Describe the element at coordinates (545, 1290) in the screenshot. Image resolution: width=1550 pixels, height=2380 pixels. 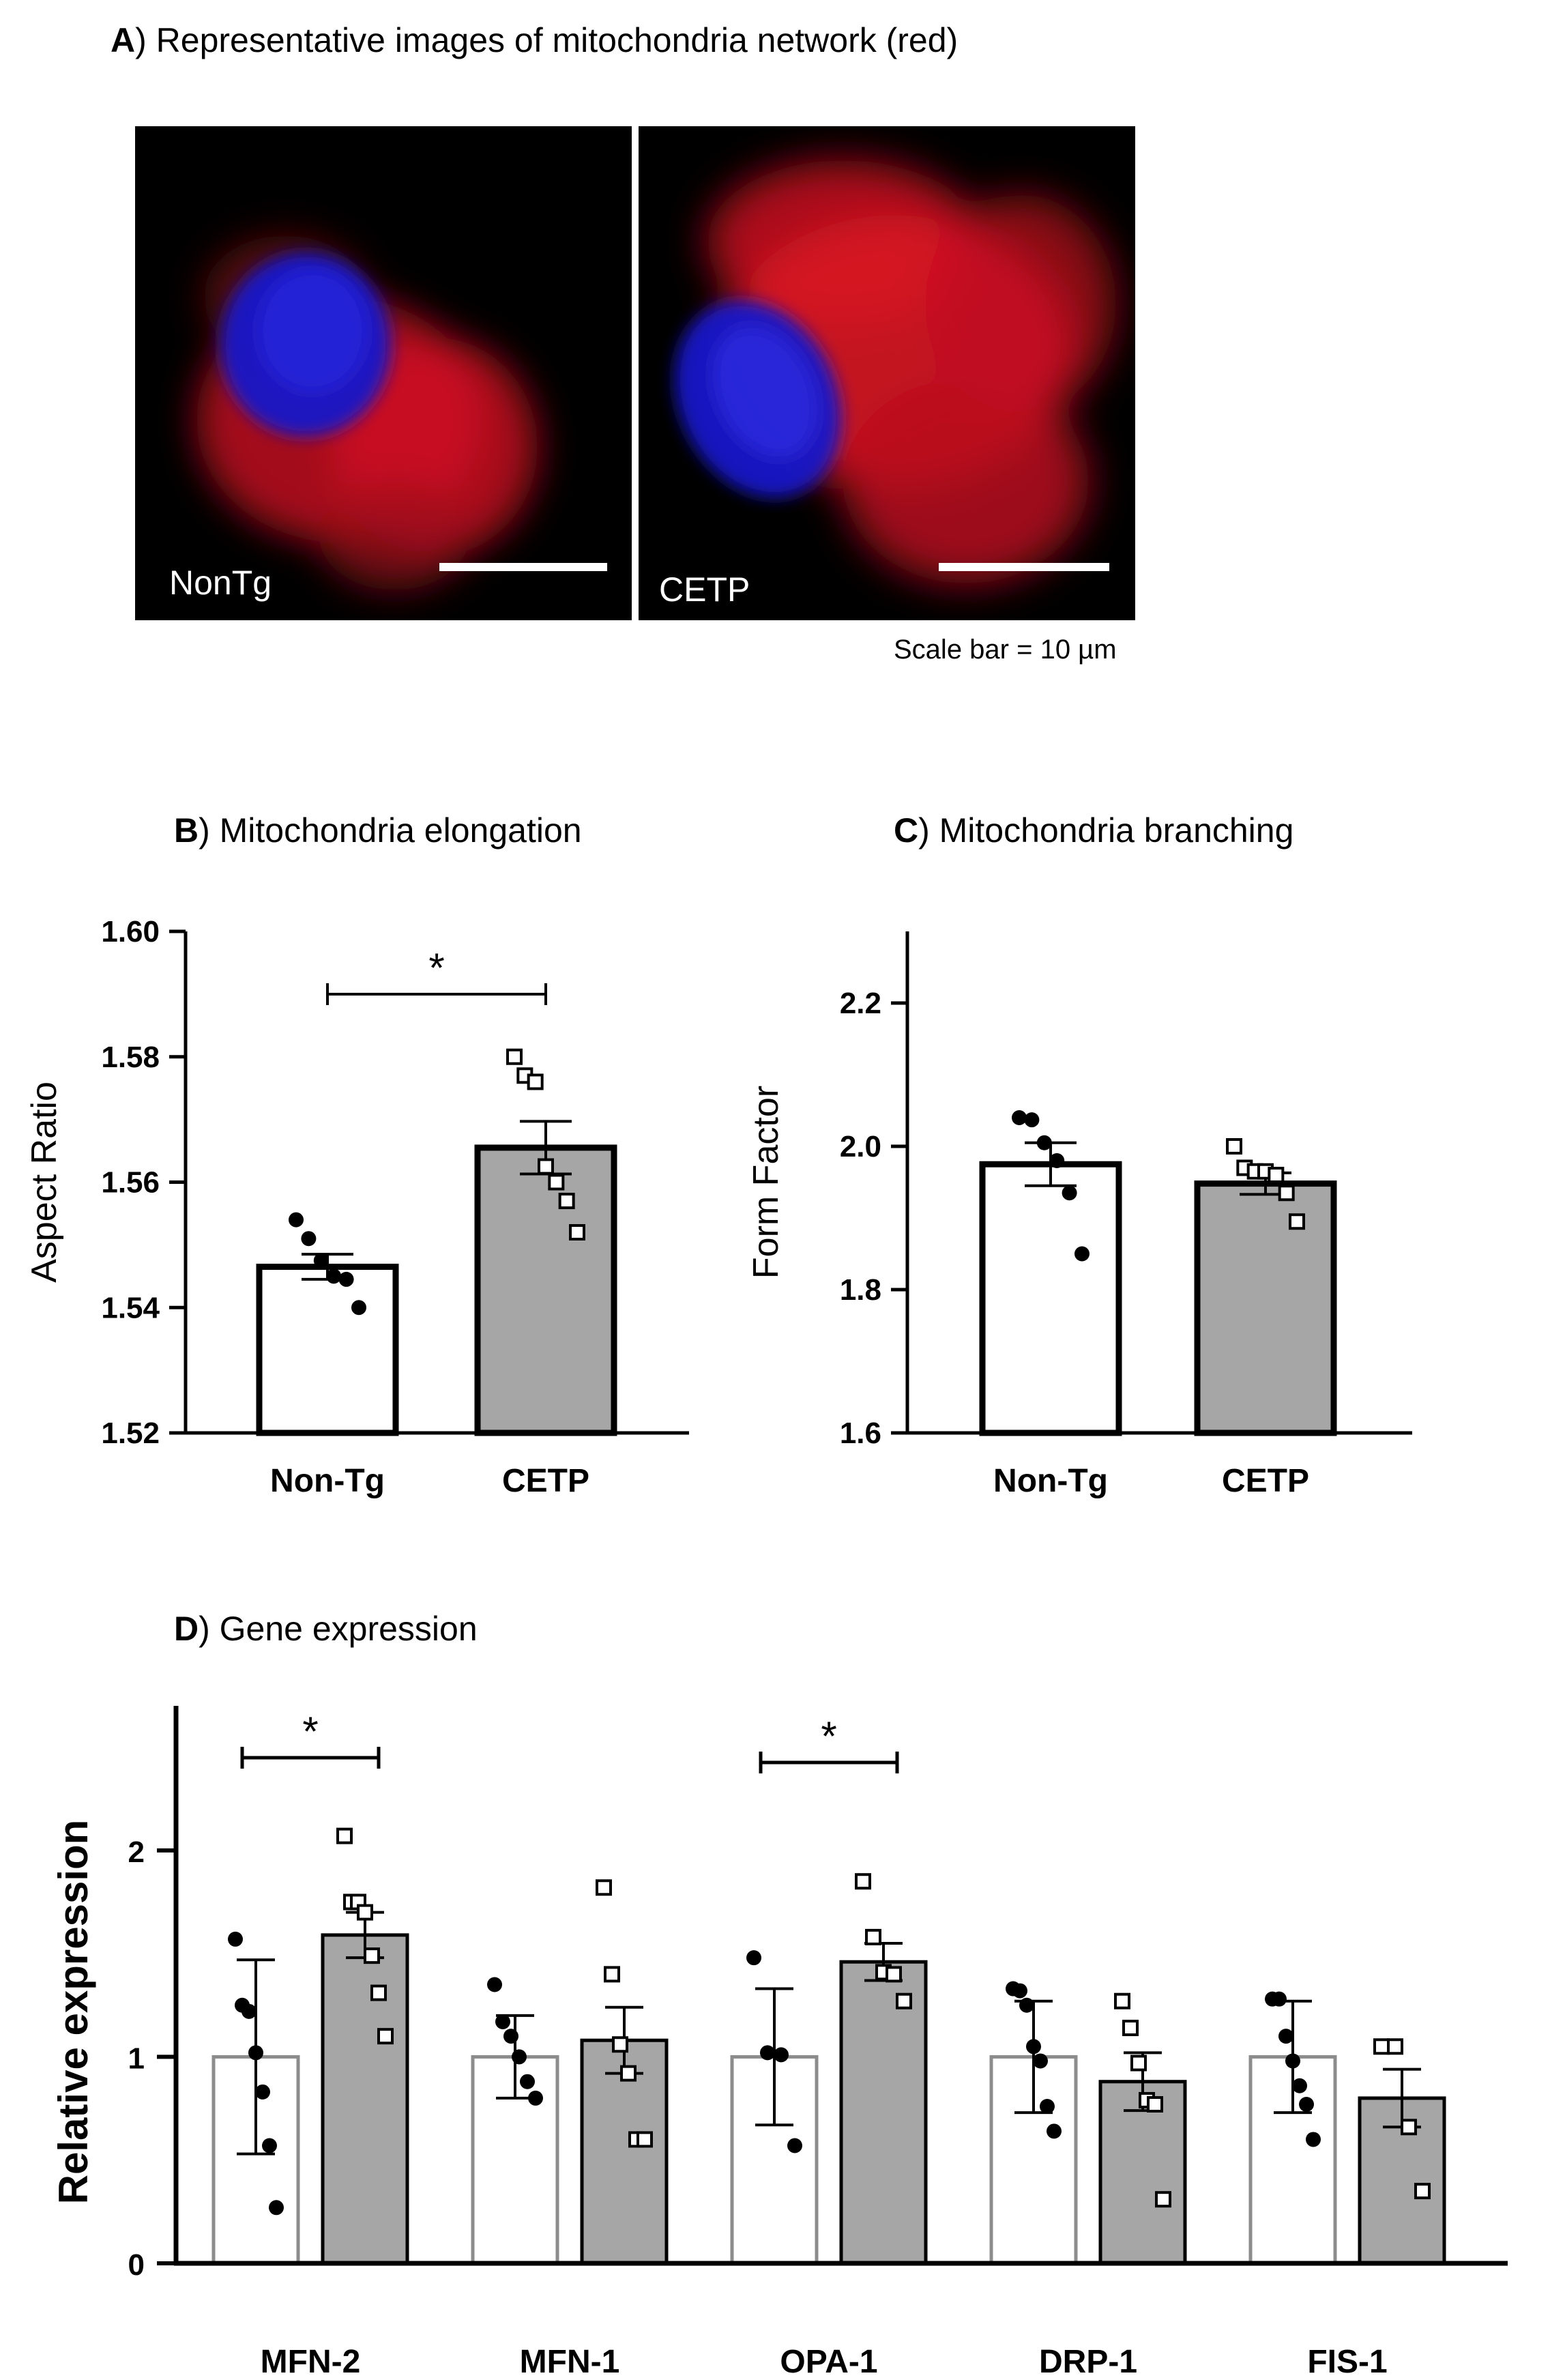
I see `chart-B-bar-CETP` at that location.